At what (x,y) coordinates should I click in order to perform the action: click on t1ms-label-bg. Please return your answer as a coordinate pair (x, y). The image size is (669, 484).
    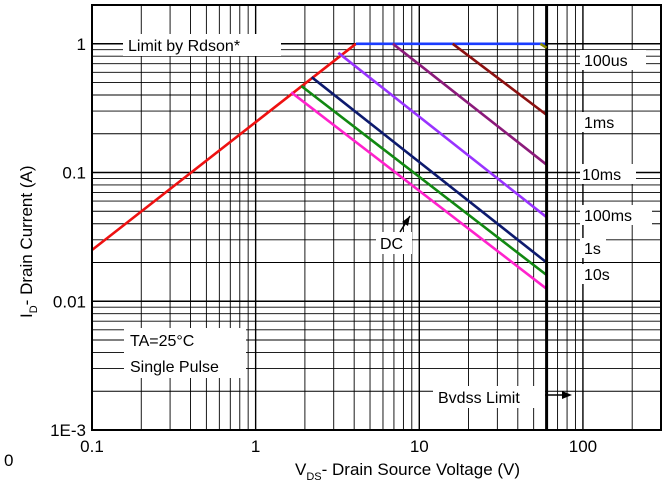
    Looking at the image, I should click on (603, 122).